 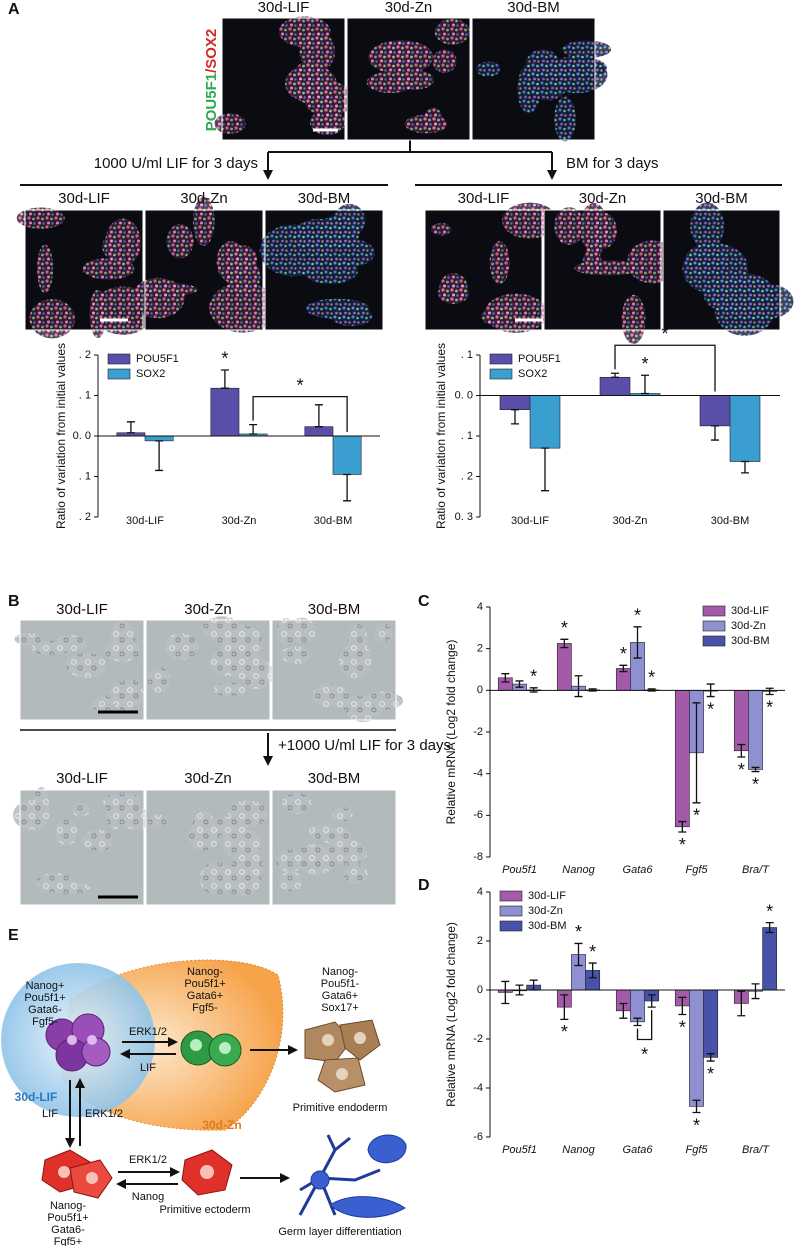 What do you see at coordinates (545, 911) in the screenshot?
I see `legend-label: 30d-Zn` at bounding box center [545, 911].